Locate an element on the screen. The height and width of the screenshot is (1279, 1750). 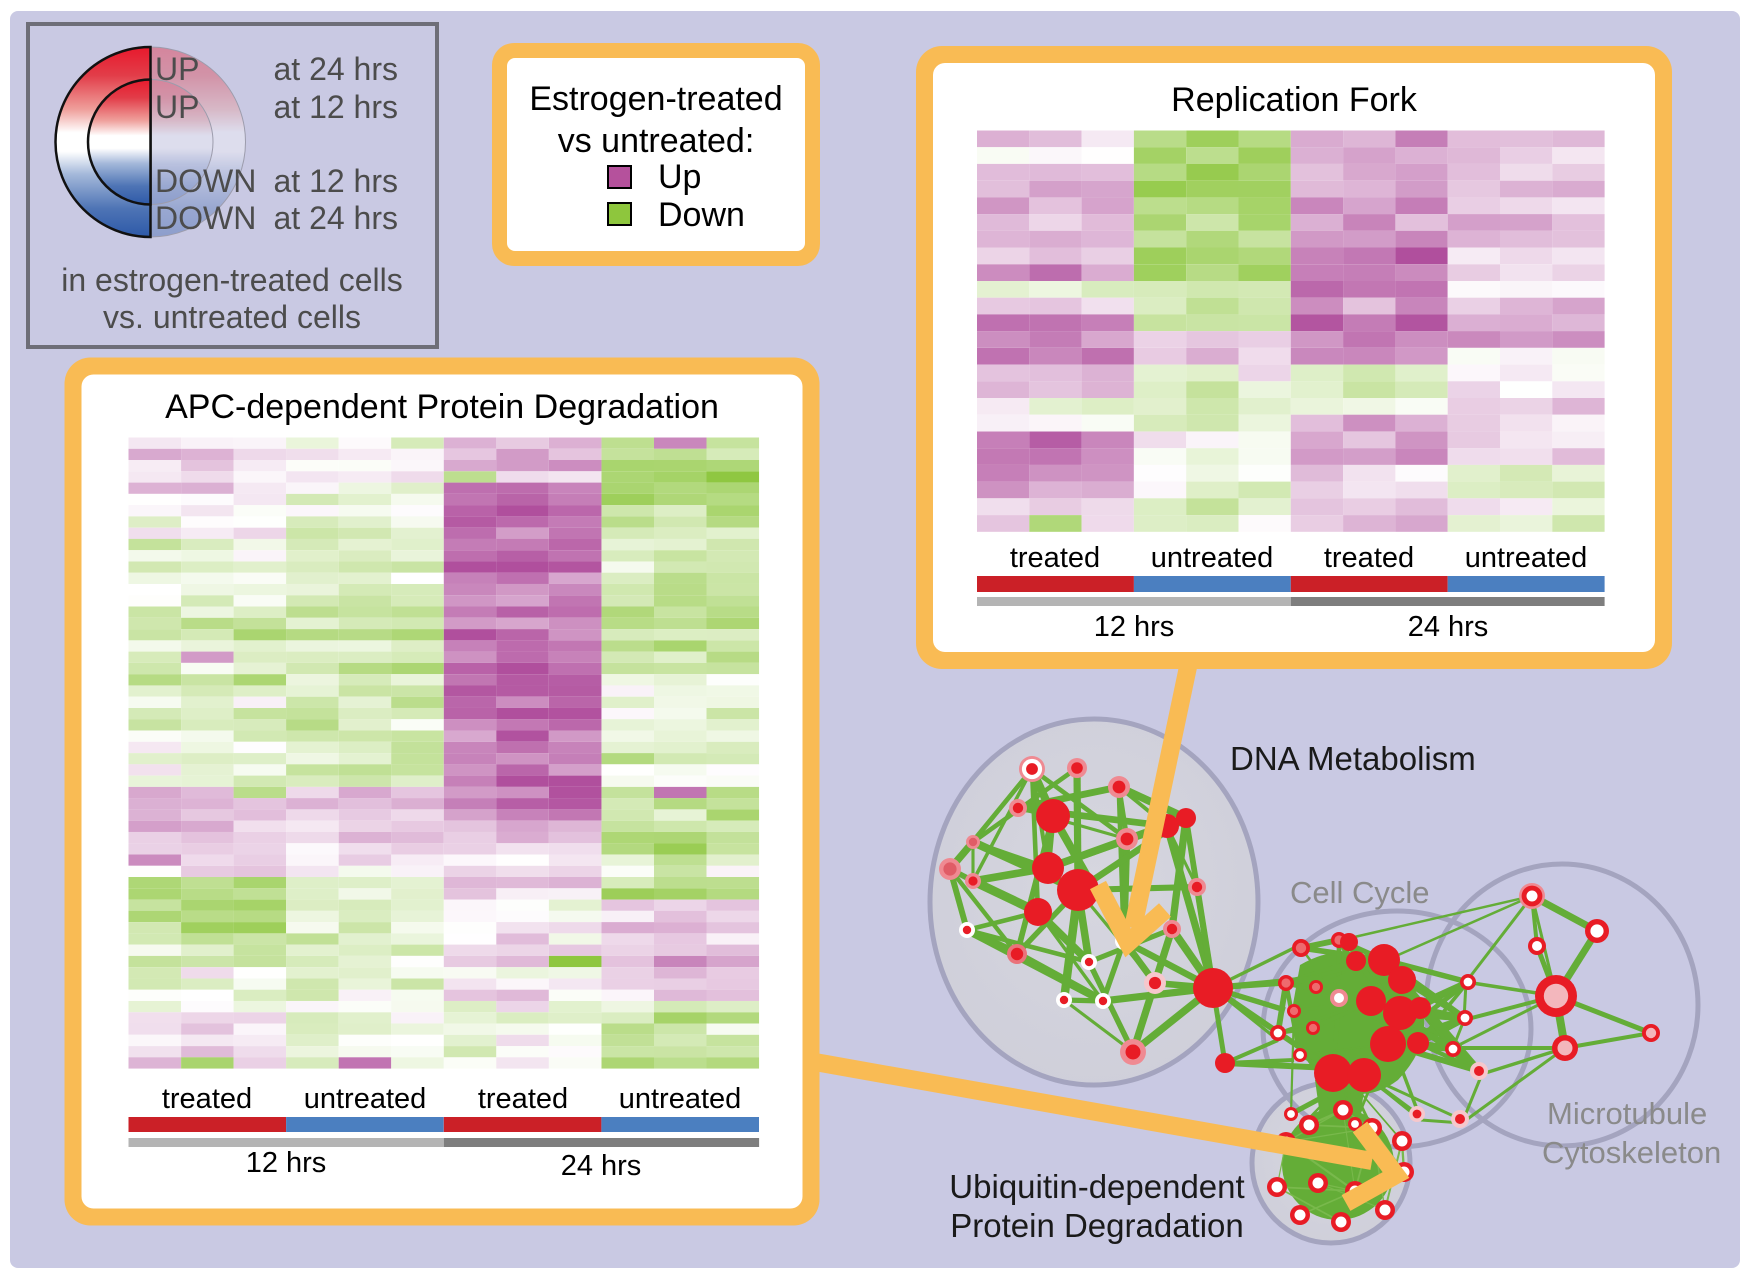
svg-text: Replication Fork is located at coordinates (1294, 100).